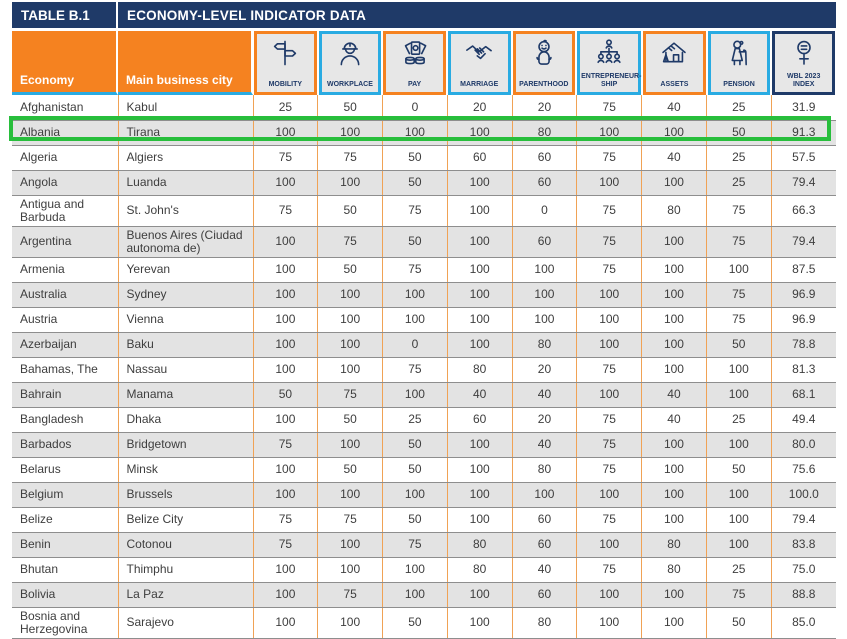  What do you see at coordinates (185, 320) in the screenshot?
I see `city-cell: Vienna` at bounding box center [185, 320].